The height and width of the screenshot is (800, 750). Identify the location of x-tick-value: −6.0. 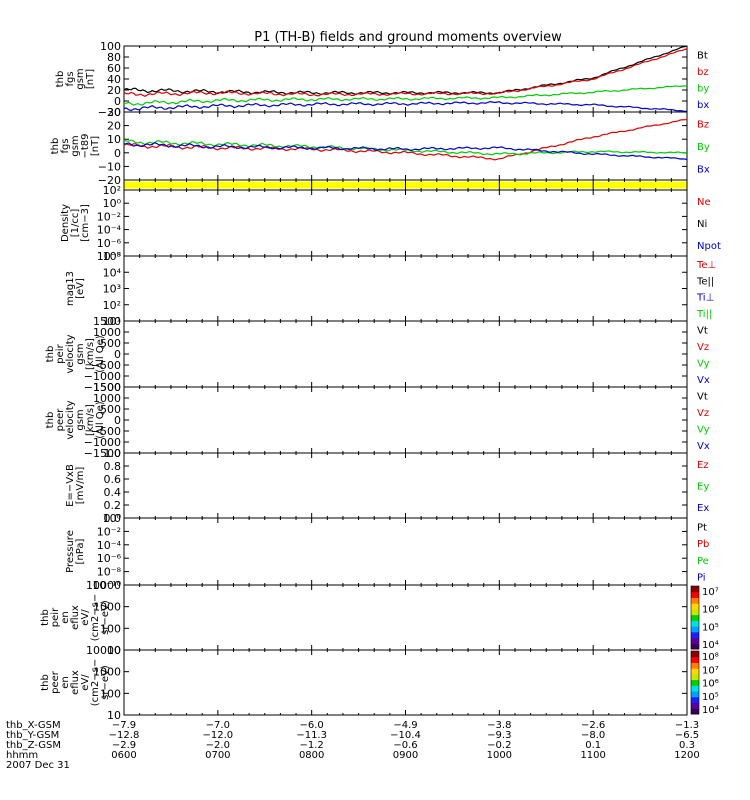
(312, 725).